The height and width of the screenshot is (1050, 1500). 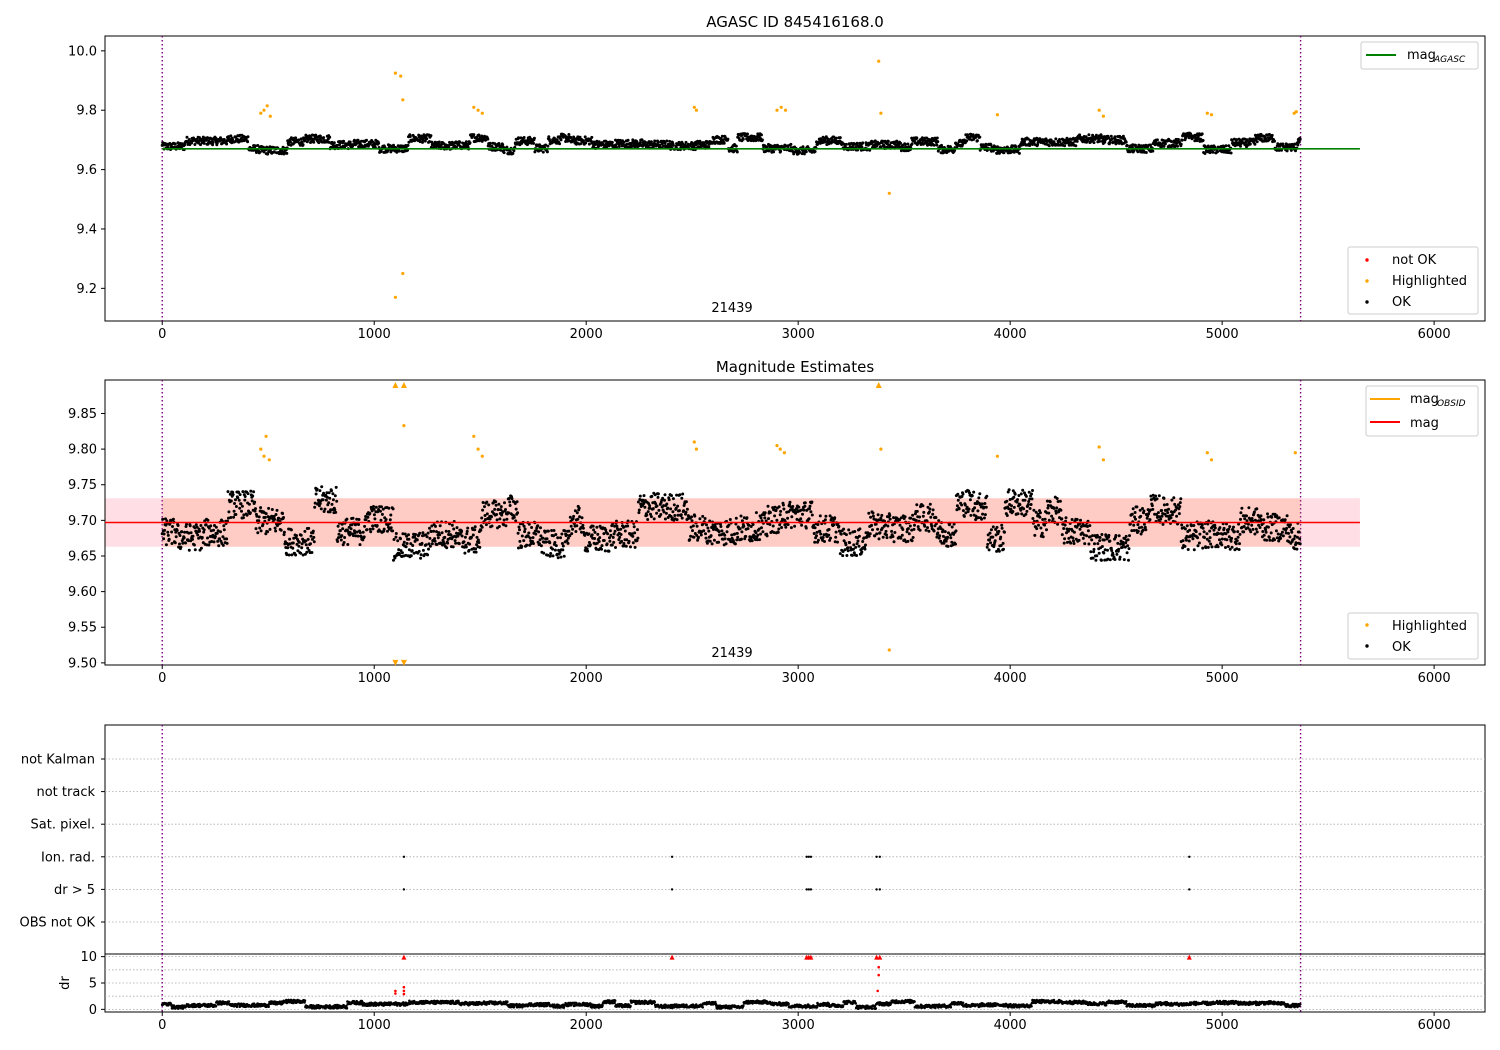 What do you see at coordinates (1413, 280) in the screenshot?
I see `agasc-point-legend: not OK Highlighted OK` at bounding box center [1413, 280].